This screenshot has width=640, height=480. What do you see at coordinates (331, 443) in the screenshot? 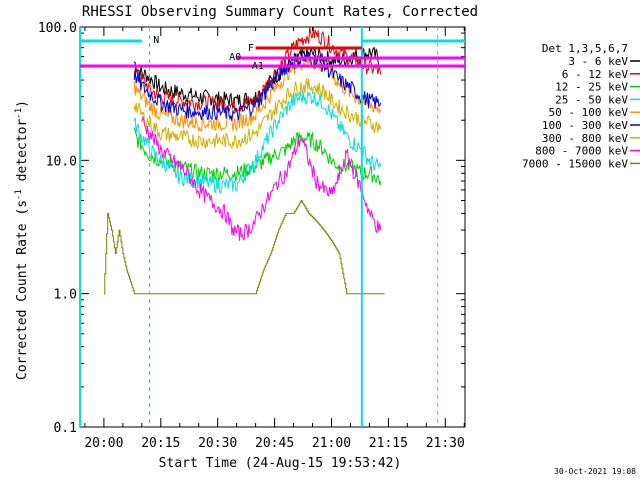
I see `x-tick-label: 21:00` at bounding box center [331, 443].